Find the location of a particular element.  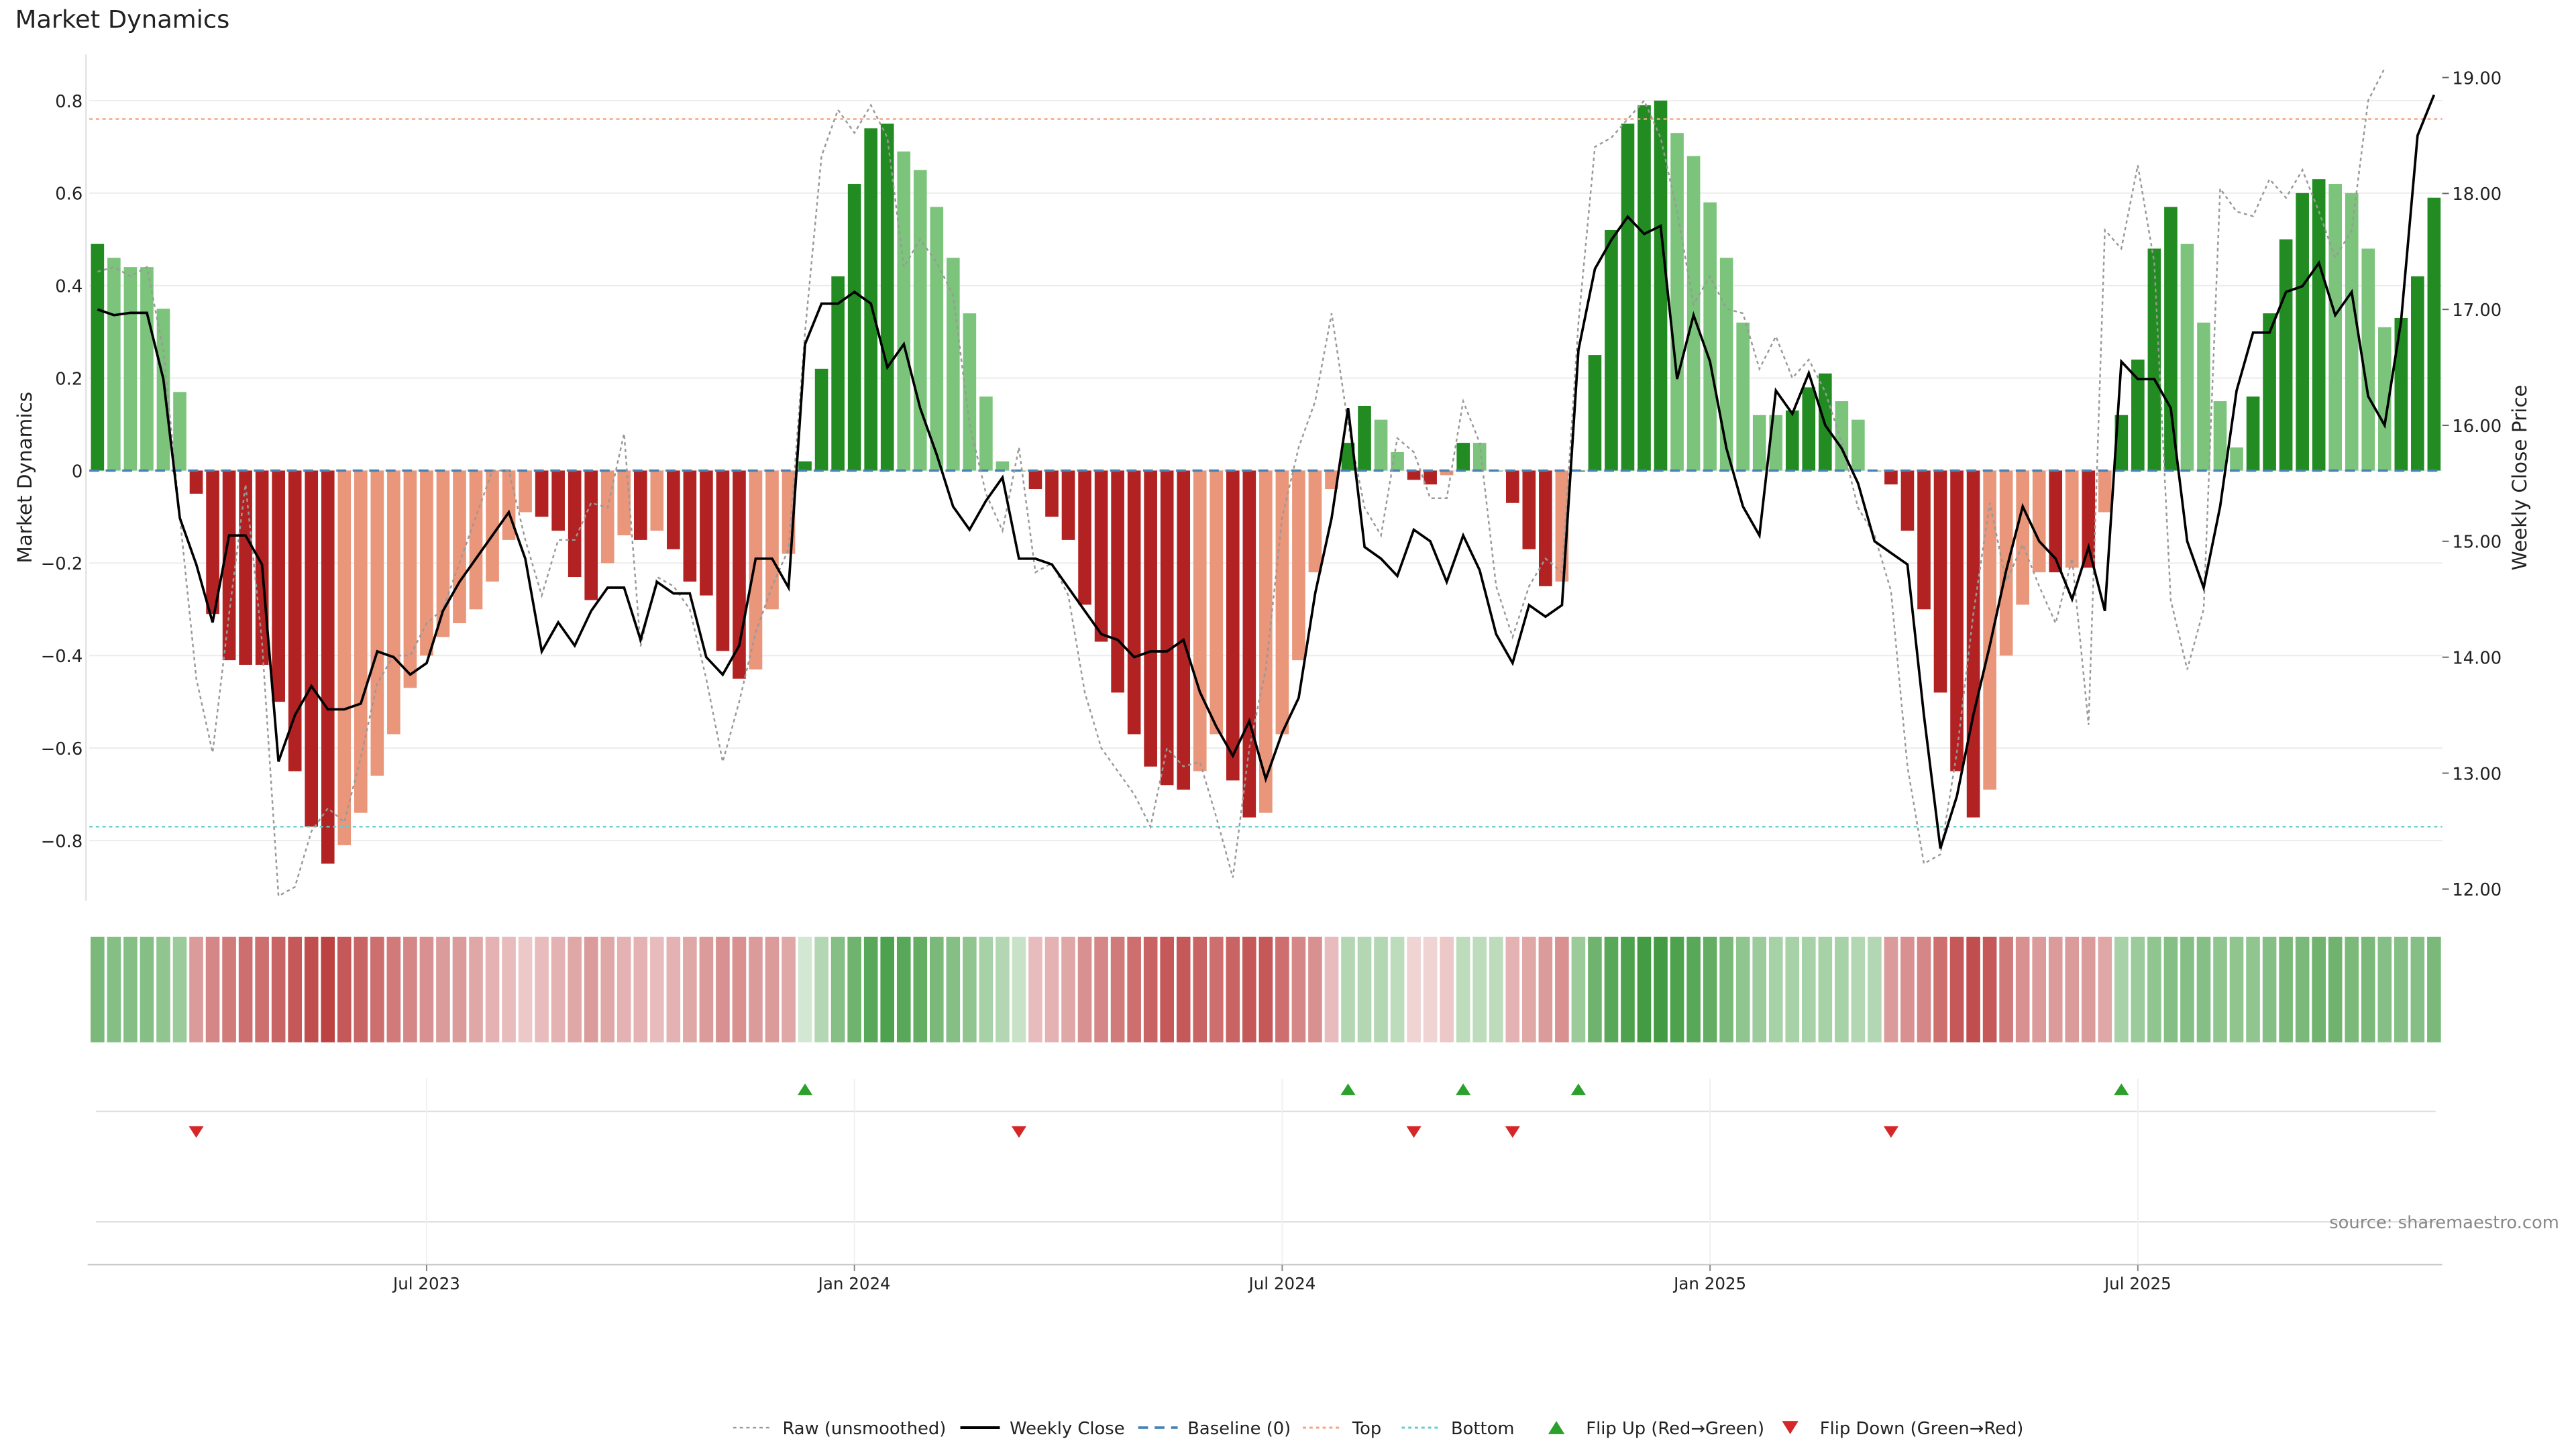

x-tick-label: Jul 2024 is located at coordinates (1281, 1283).